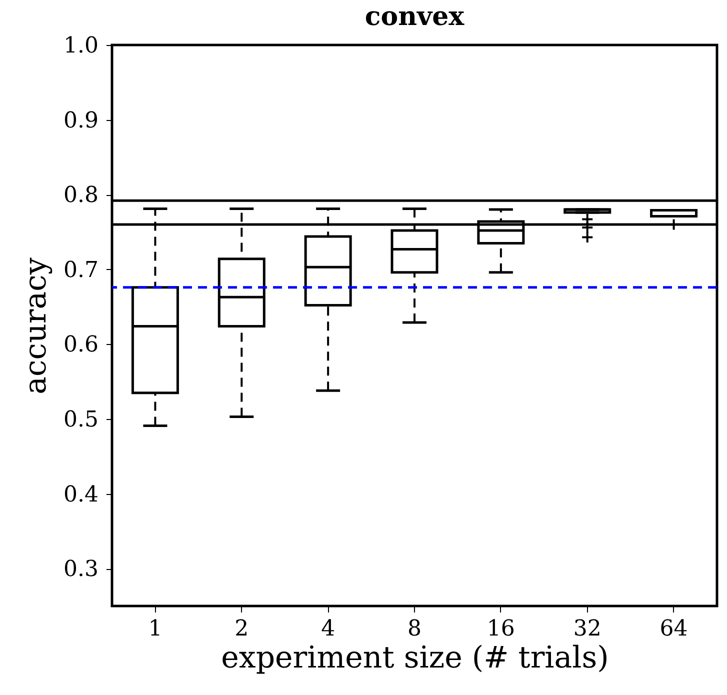 This screenshot has height=695, width=727. What do you see at coordinates (81, 420) in the screenshot?
I see `y-tick-label: 0.5` at bounding box center [81, 420].